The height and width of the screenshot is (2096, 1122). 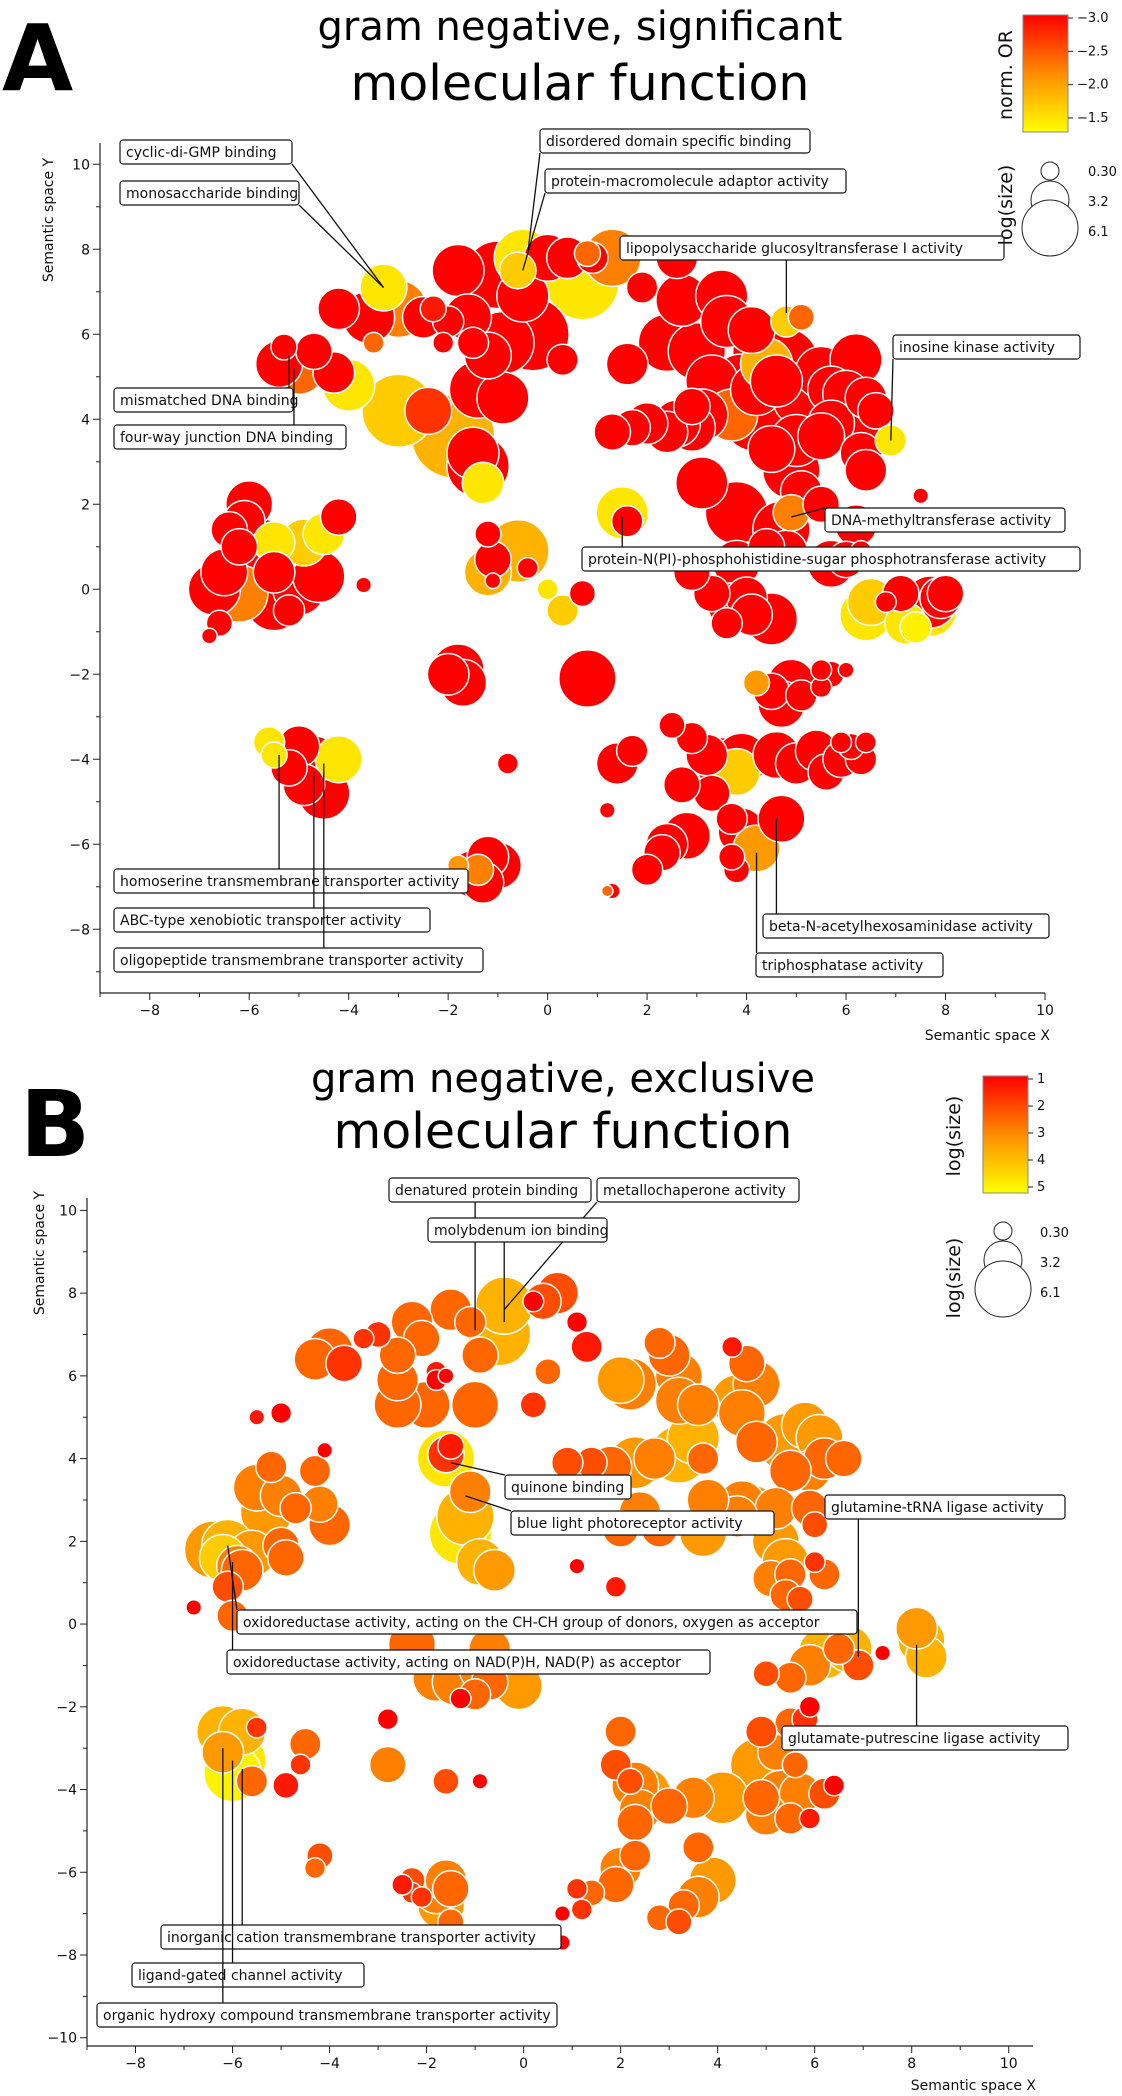 I want to click on y-tick-label: 0, so click(x=85, y=590).